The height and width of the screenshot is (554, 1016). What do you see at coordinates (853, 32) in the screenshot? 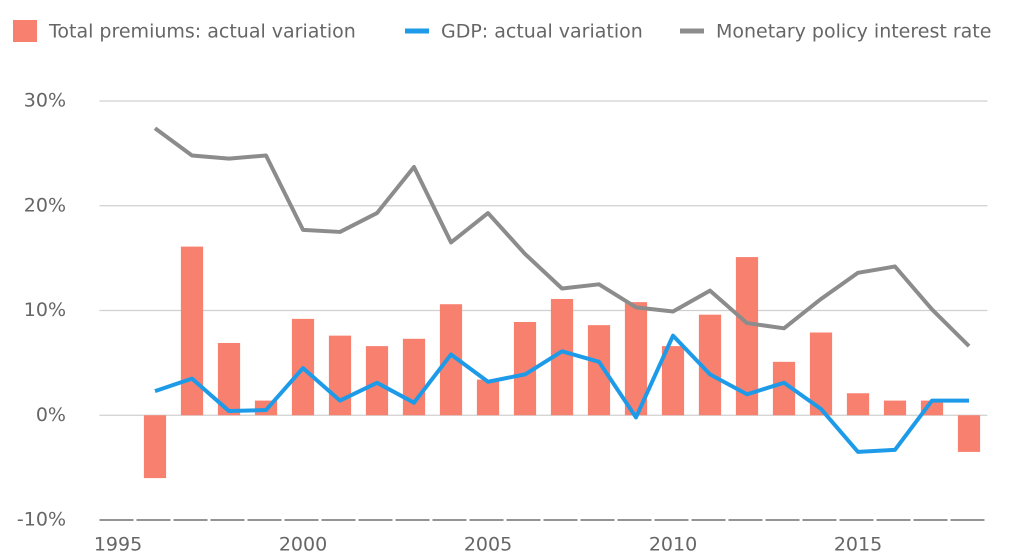
I see `legend-label: Monetary policy interest rate` at bounding box center [853, 32].